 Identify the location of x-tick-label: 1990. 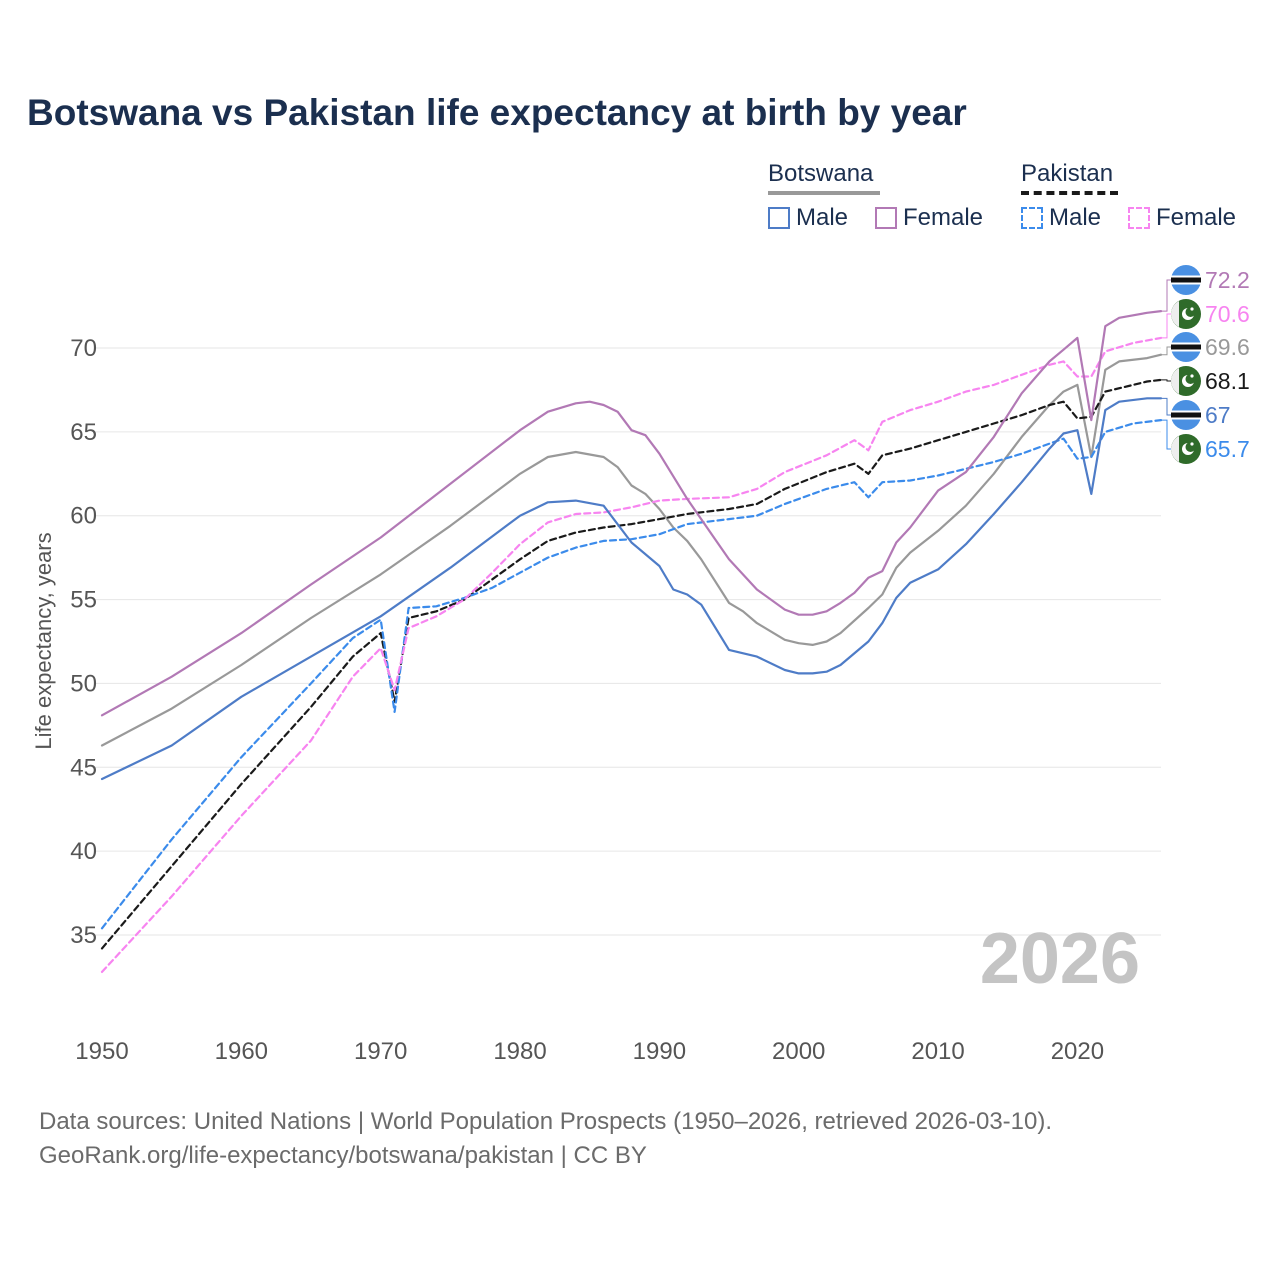
(659, 1051).